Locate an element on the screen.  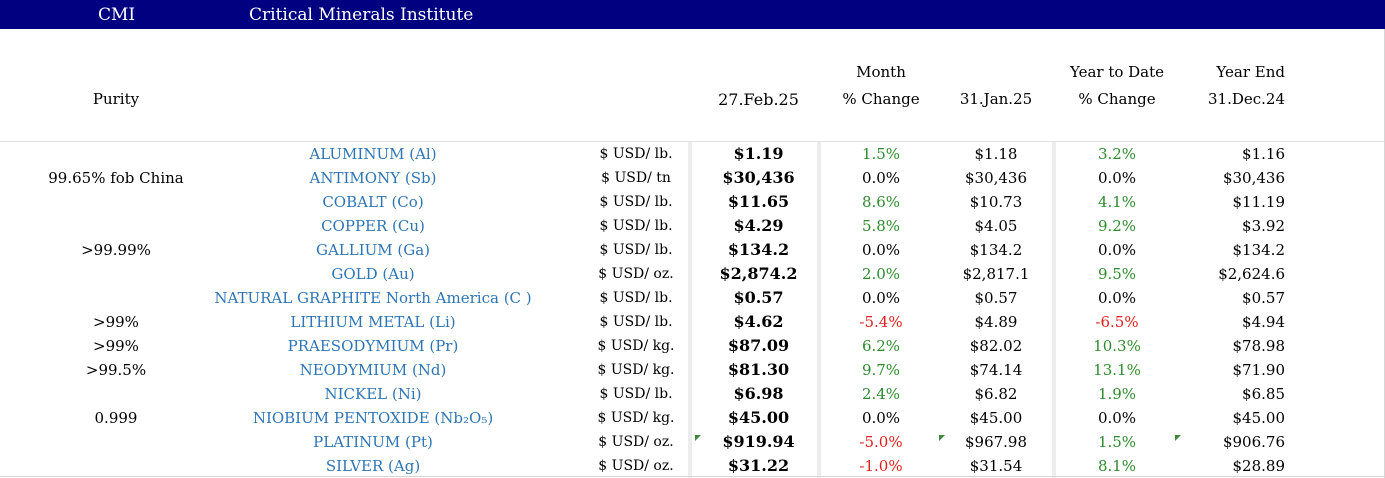
price-cell: $1.19 is located at coordinates (758, 153).